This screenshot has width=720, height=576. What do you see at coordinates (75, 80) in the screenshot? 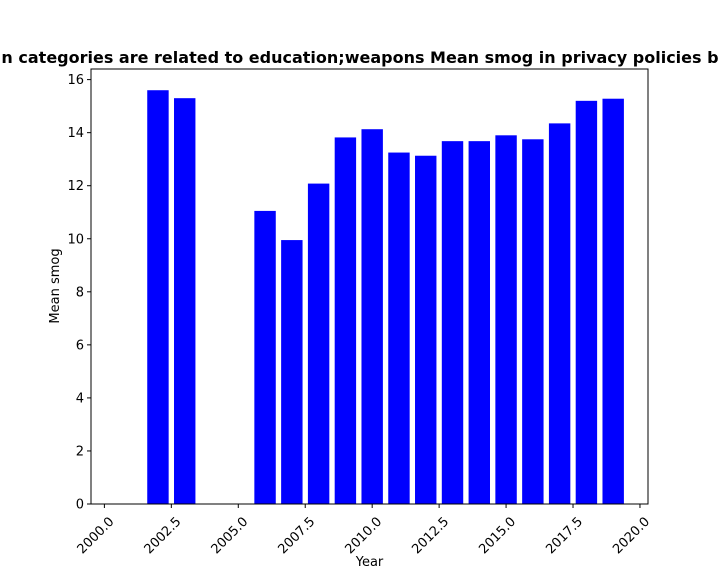
I see `y-tick-label: 16` at bounding box center [75, 80].